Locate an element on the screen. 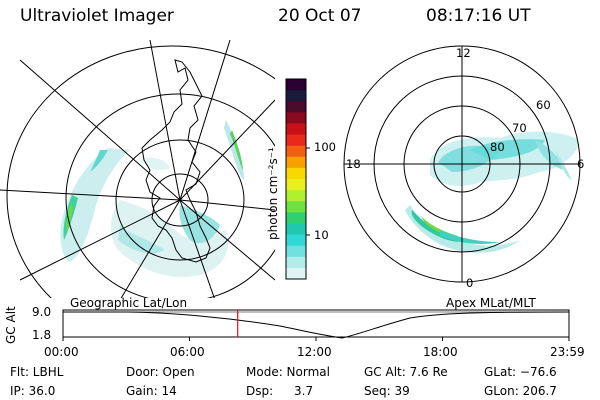 This screenshot has height=400, width=600. mlat-label-80: 80 is located at coordinates (497, 147).